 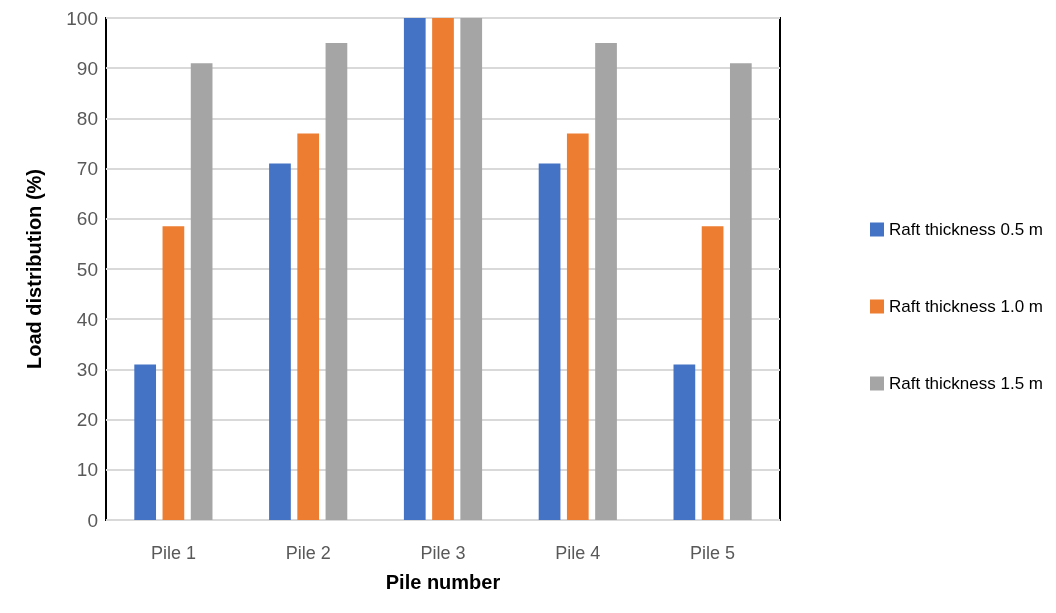 I want to click on y-tick-label: 50, so click(x=87, y=269).